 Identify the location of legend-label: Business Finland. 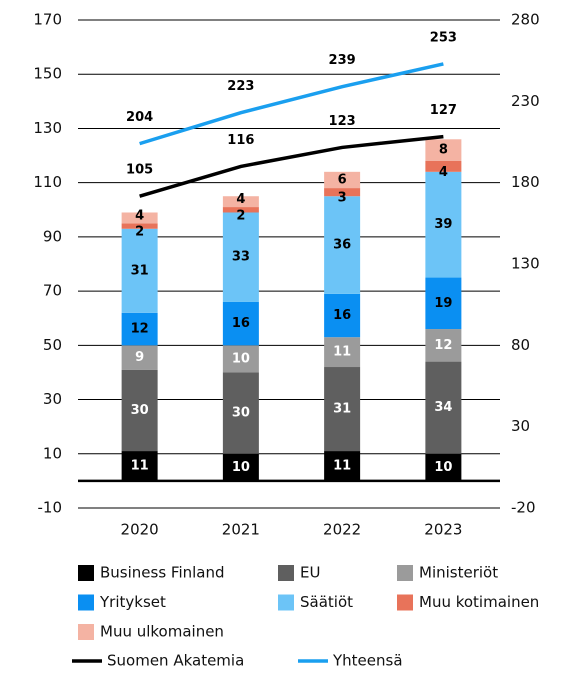
(162, 573).